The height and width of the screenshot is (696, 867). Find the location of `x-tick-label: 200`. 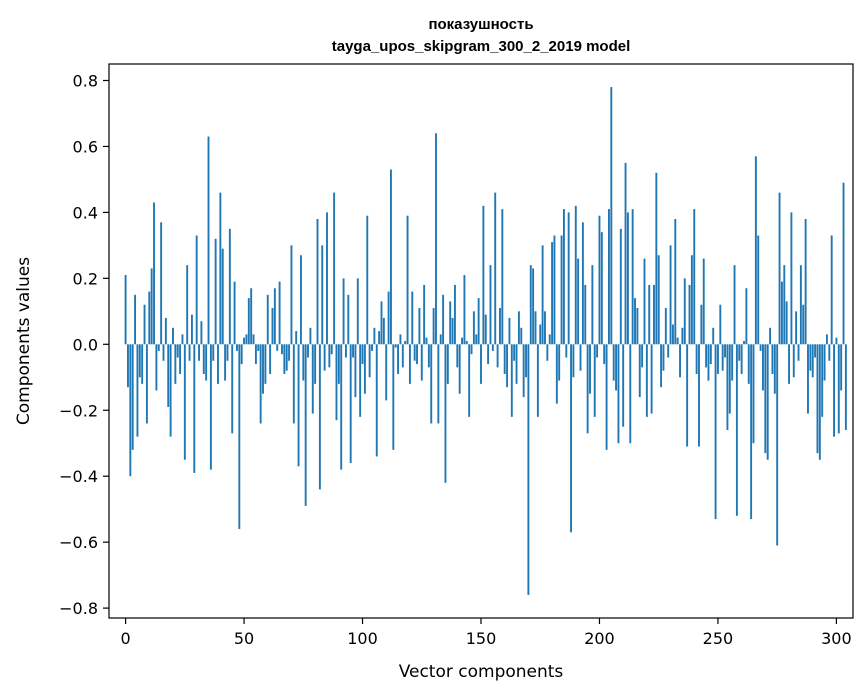

x-tick-label: 200 is located at coordinates (599, 638).